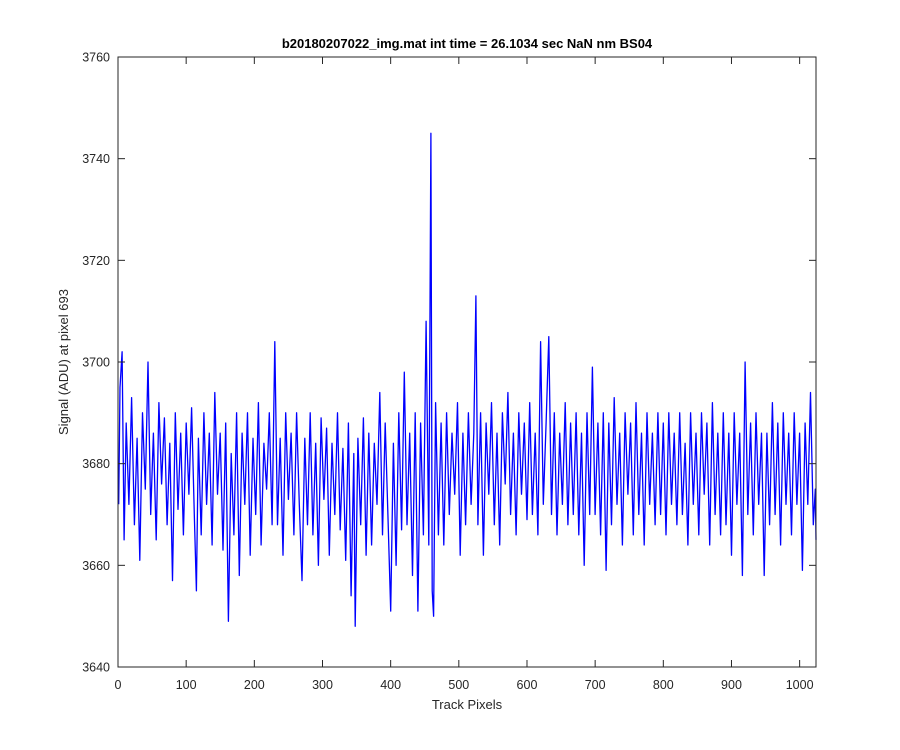 This screenshot has width=900, height=750. Describe the element at coordinates (96, 464) in the screenshot. I see `y-tick-label: 3680` at that location.